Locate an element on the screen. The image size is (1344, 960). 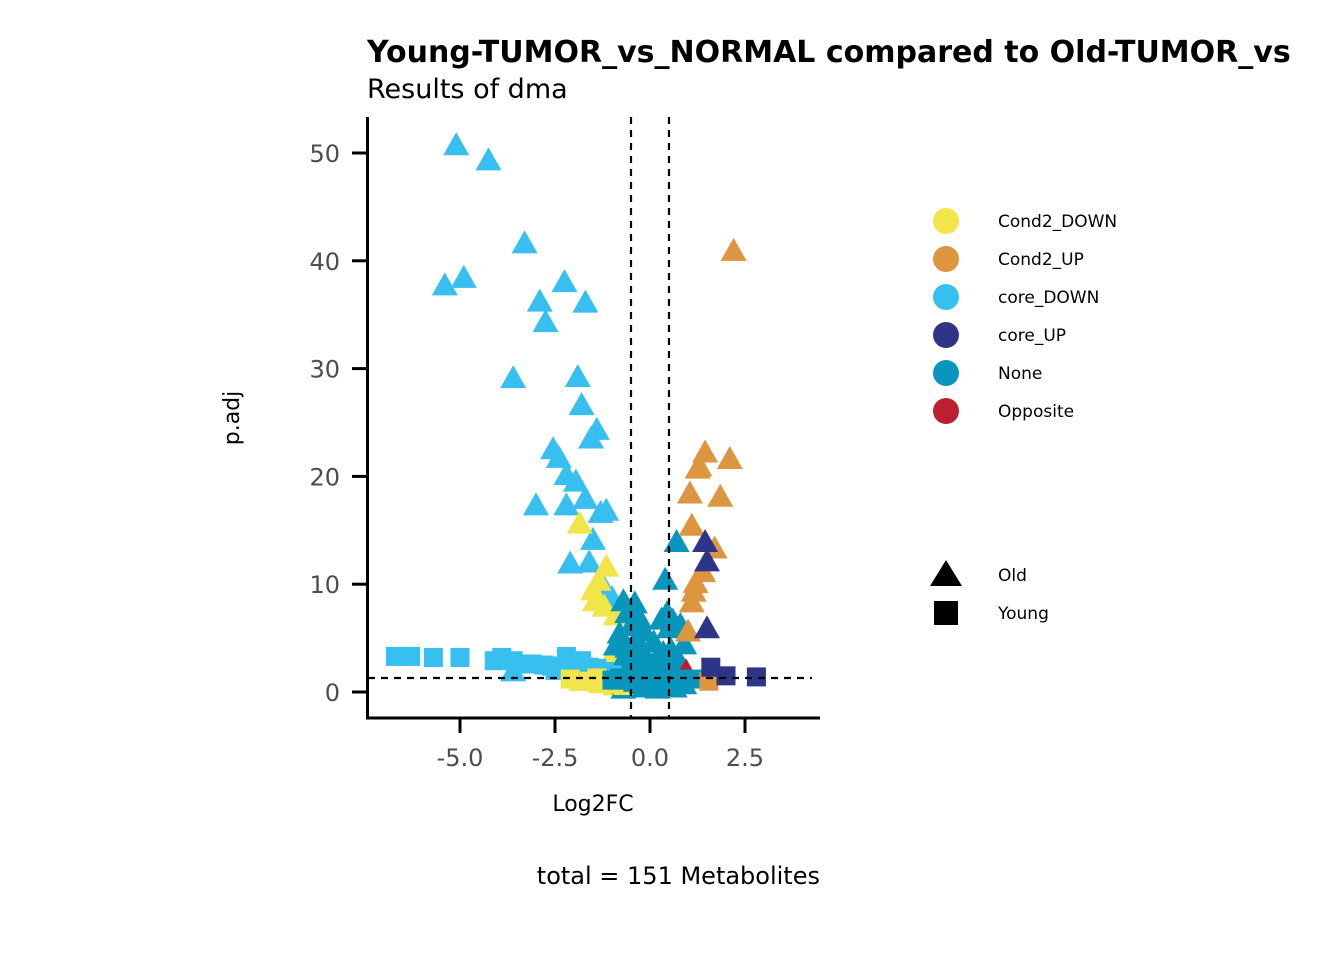
legend-label: core_UP is located at coordinates (1032, 336).